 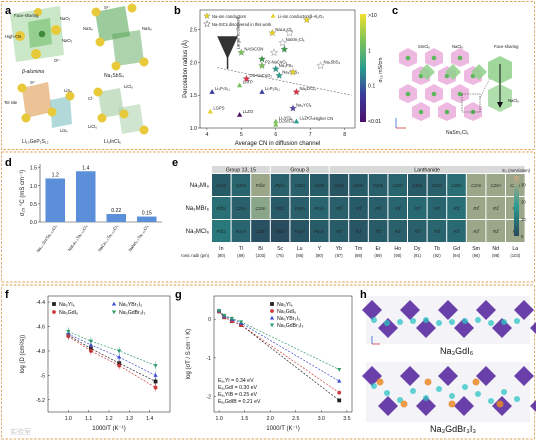 What do you see at coordinates (488, 82) in the screenshot?
I see `c-zoom-line` at bounding box center [488, 82].